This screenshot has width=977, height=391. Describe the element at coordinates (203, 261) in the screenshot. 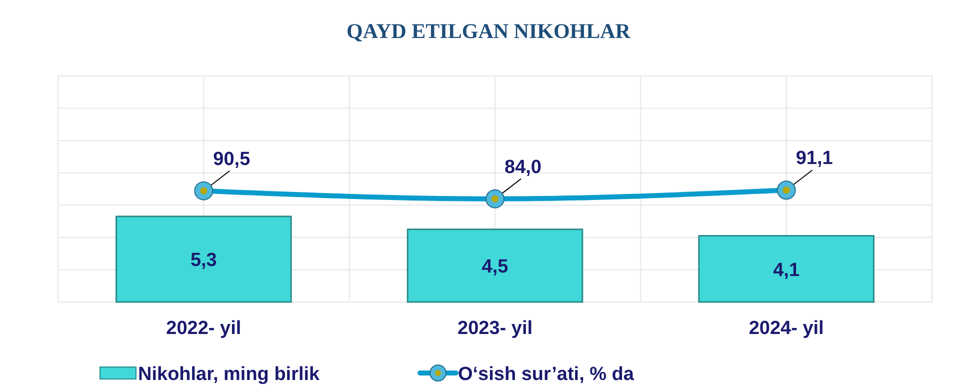

I see `data-label: 5,3` at that location.